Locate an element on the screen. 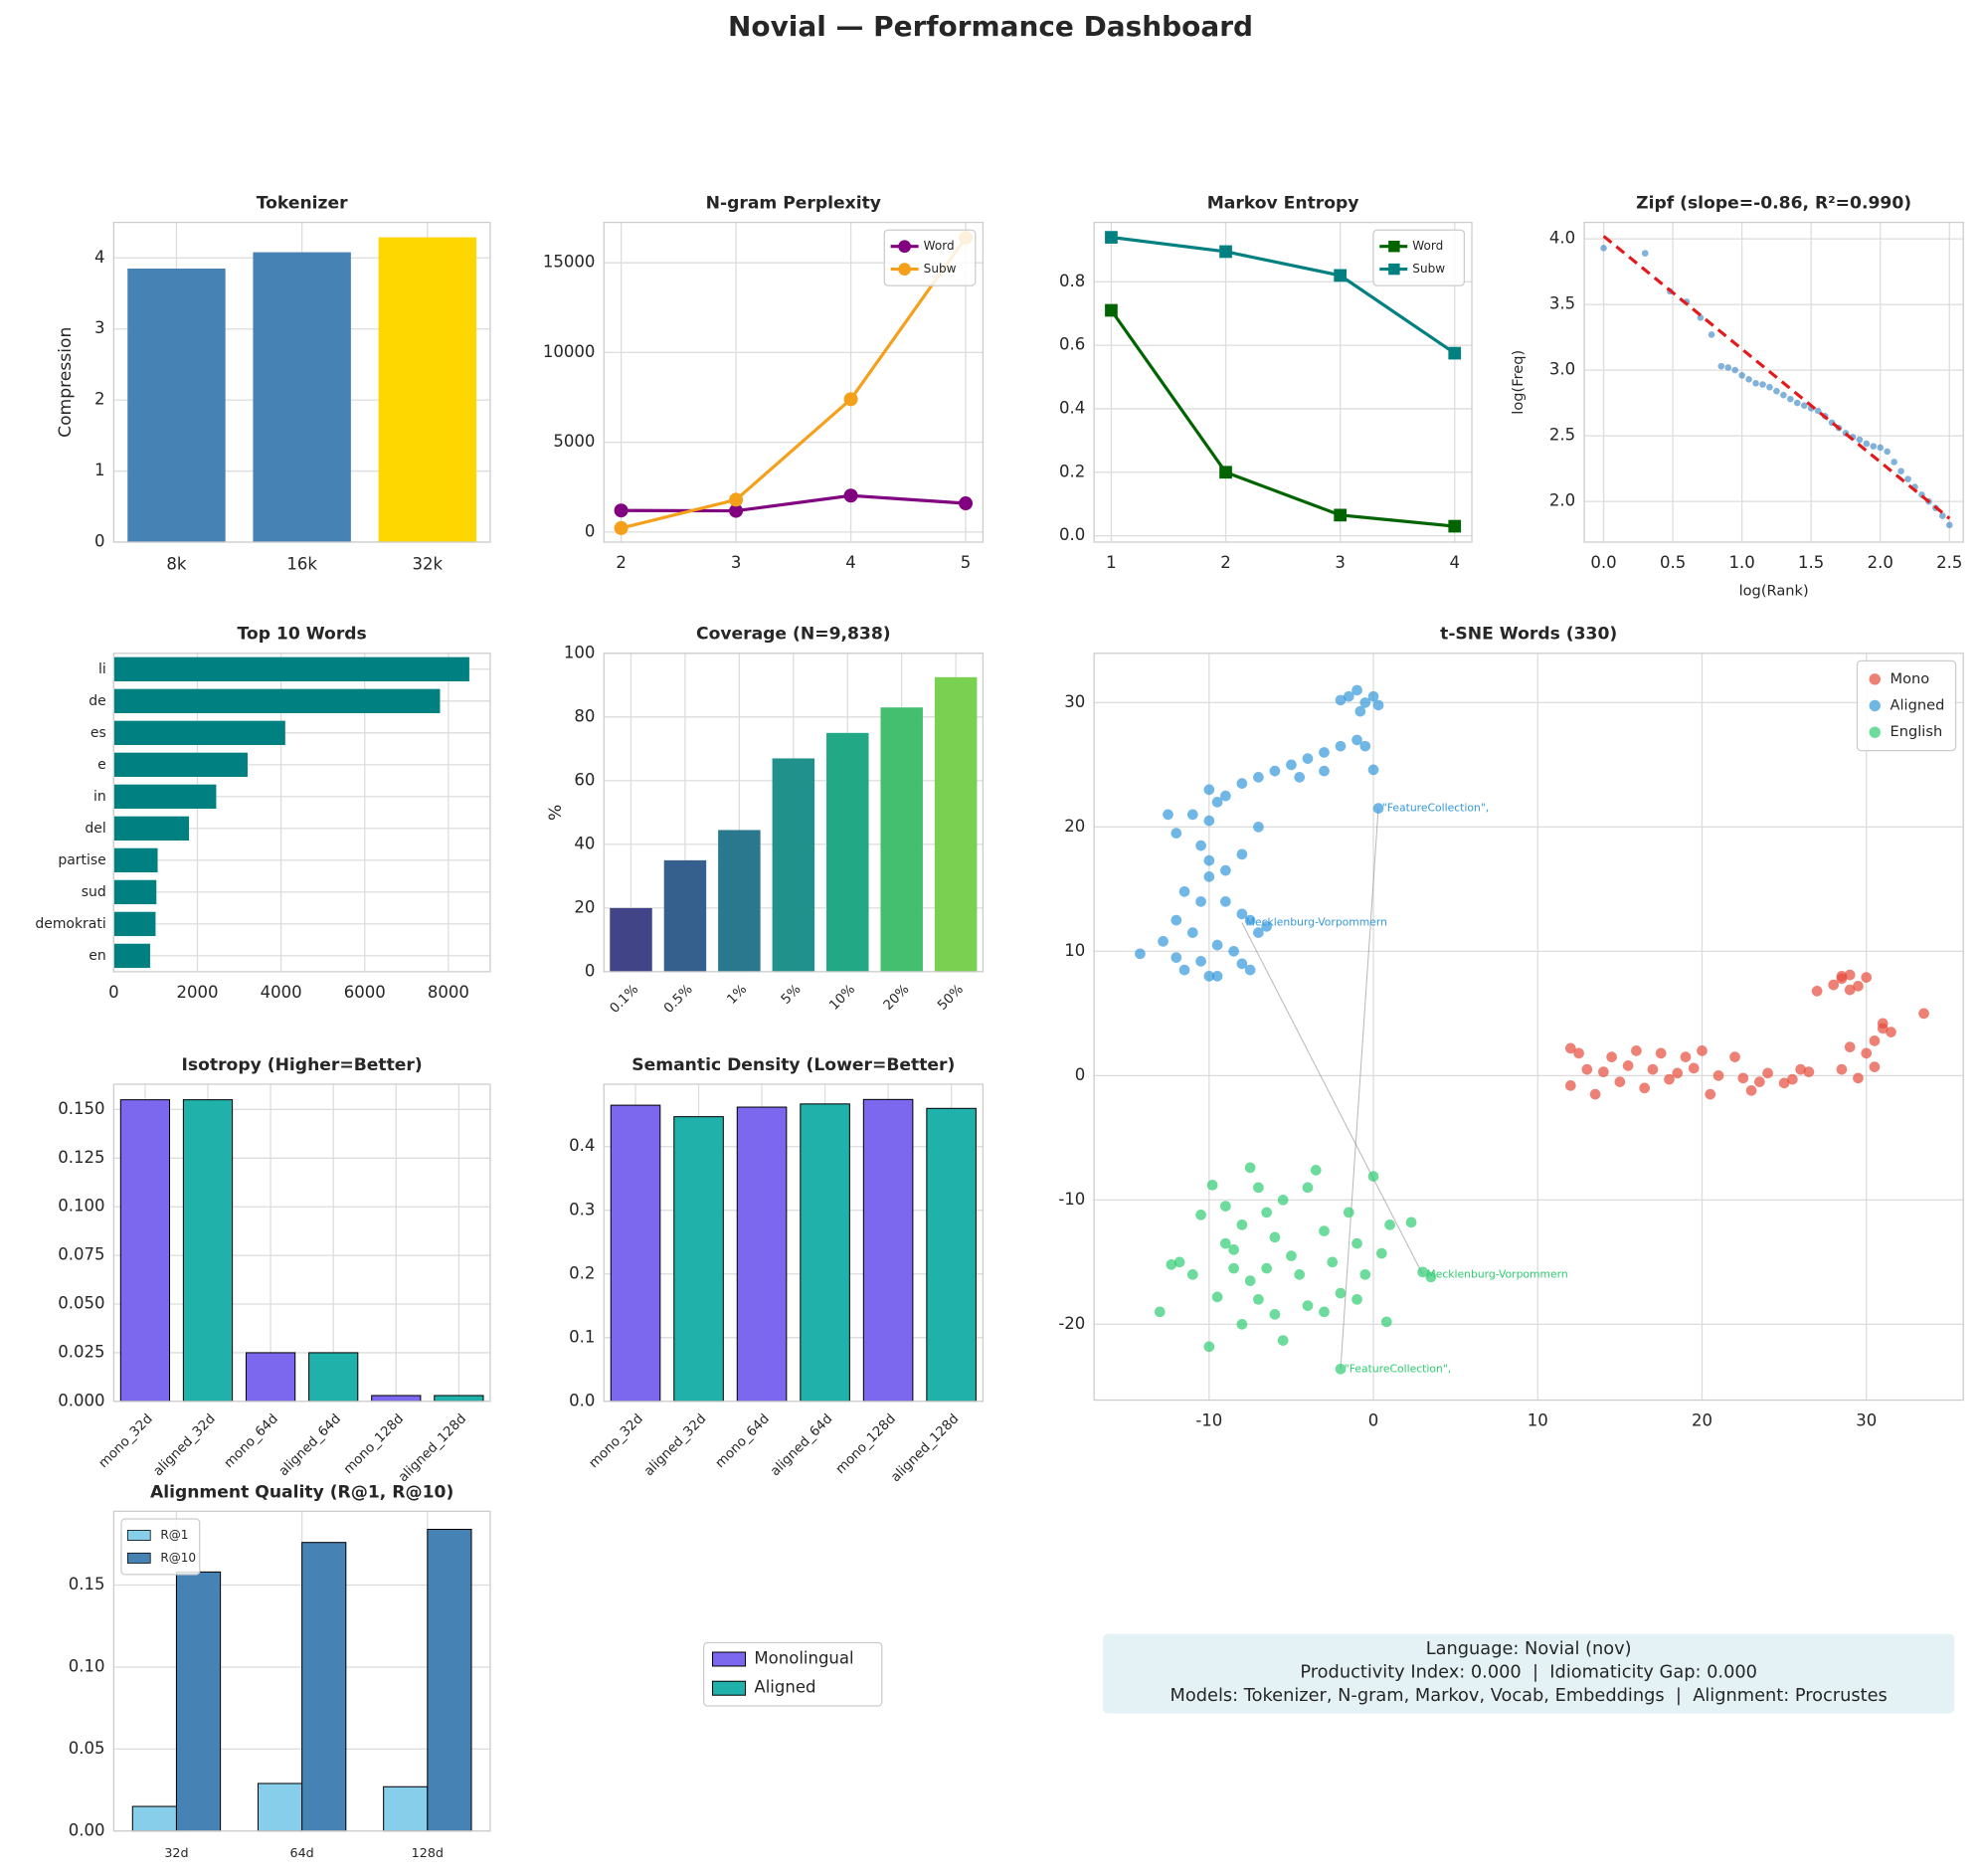  y-tick-label: 0.15 is located at coordinates (87, 1584).